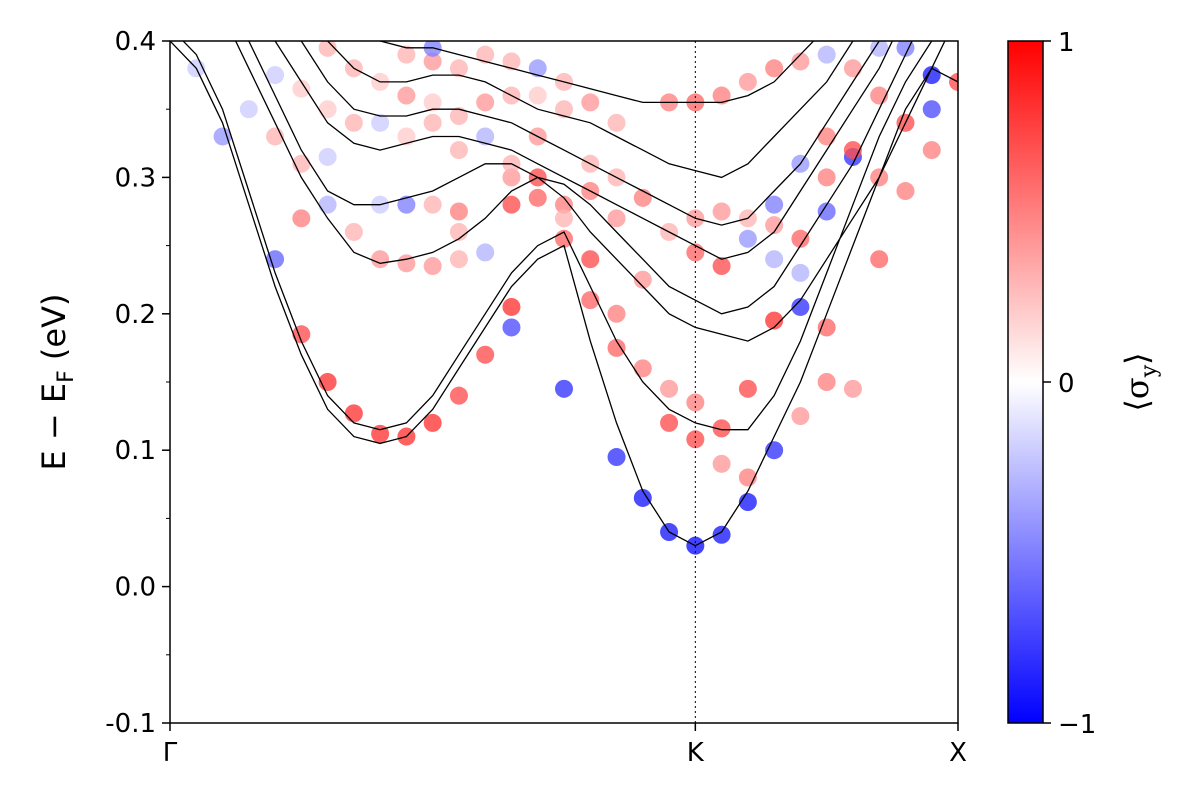 The image size is (1200, 800). Describe the element at coordinates (1025, 382) in the screenshot. I see `colorbar-gradient` at that location.